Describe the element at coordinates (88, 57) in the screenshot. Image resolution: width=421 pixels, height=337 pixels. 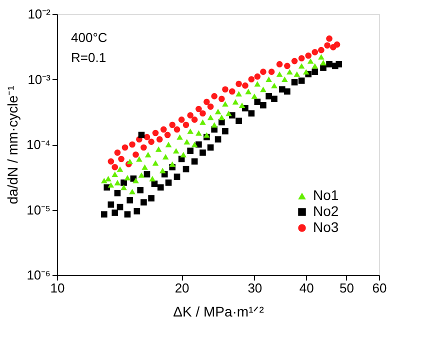
I see `annotation: R=0.1` at that location.